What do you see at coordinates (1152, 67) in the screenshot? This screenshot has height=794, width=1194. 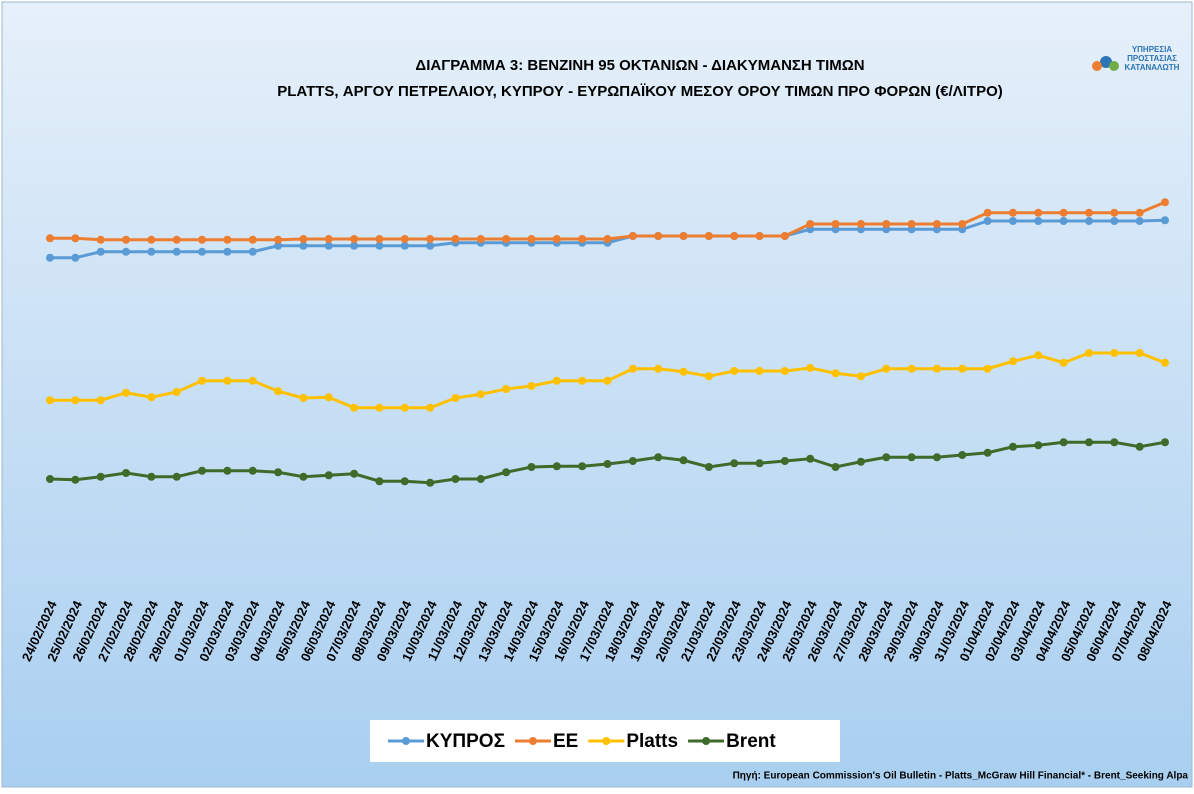 I see `logo-text: ΚΑΤΑΝΑΛΩΤΗ` at bounding box center [1152, 67].